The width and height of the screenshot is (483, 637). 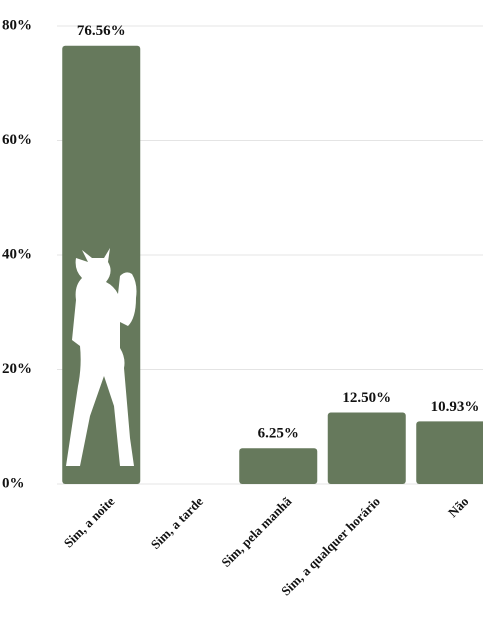 I want to click on y-tick-label: 20%, so click(x=17, y=369).